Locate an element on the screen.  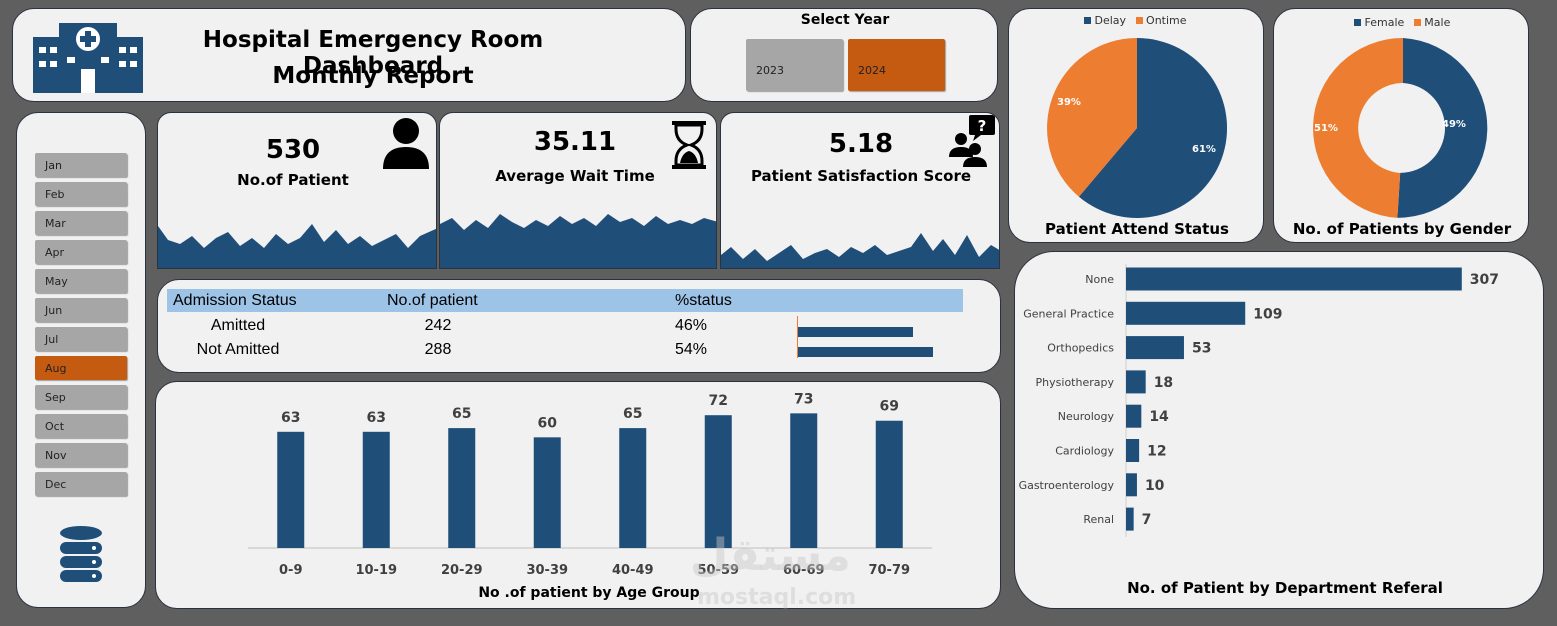
admission-row-count: 242 is located at coordinates (438, 325).